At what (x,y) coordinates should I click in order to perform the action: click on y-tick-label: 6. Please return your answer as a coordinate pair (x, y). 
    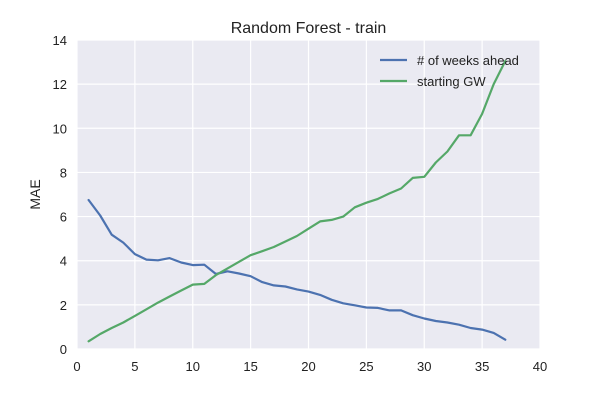
    Looking at the image, I should click on (63, 217).